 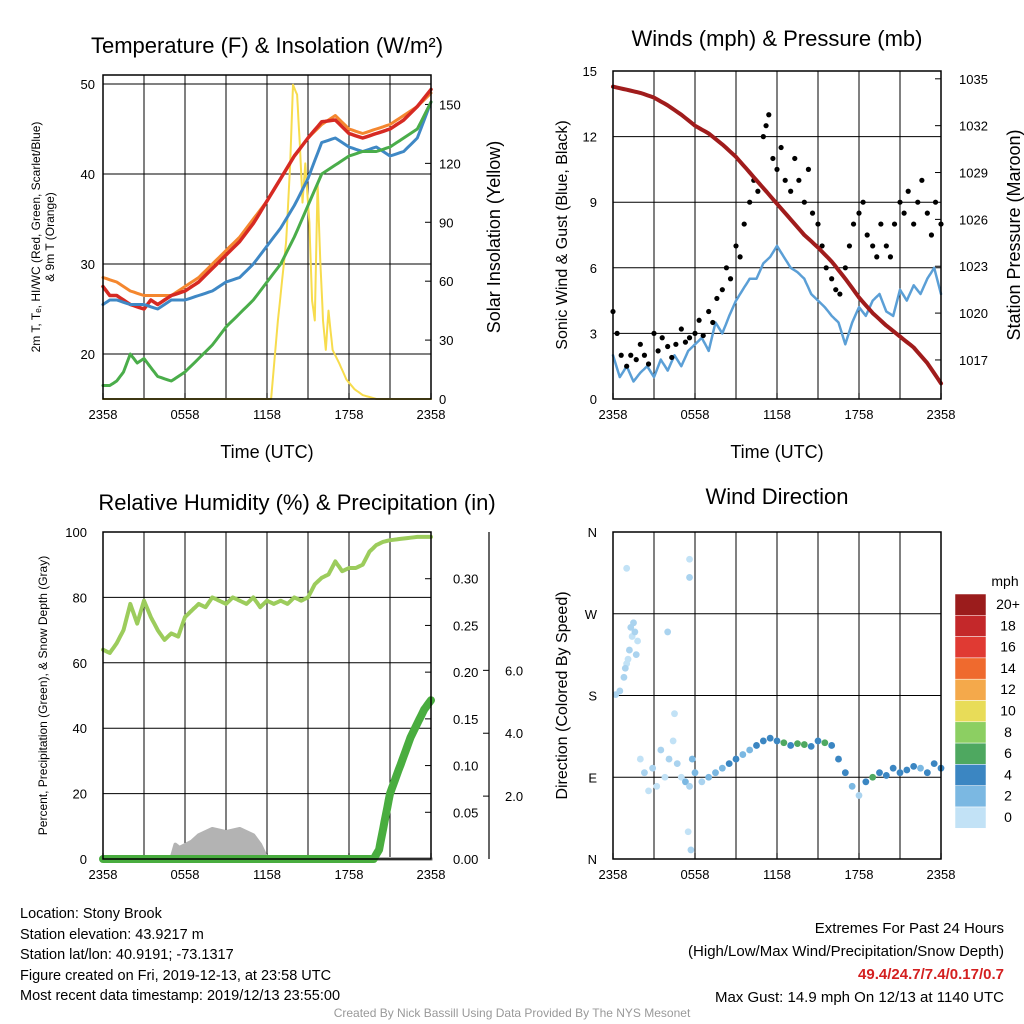 What do you see at coordinates (909, 928) in the screenshot?
I see `extremes-title: Extremes For Past 24 Hours` at bounding box center [909, 928].